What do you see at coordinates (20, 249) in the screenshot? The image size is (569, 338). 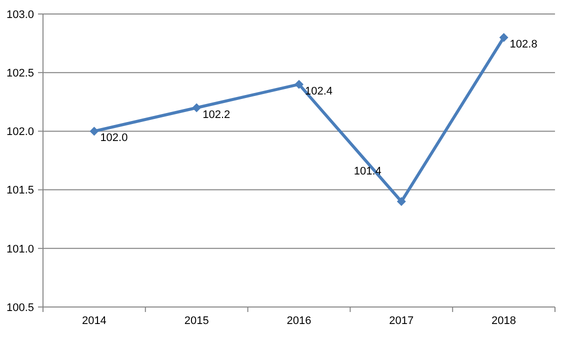 I see `y-tick-label: 101.0` at bounding box center [20, 249].